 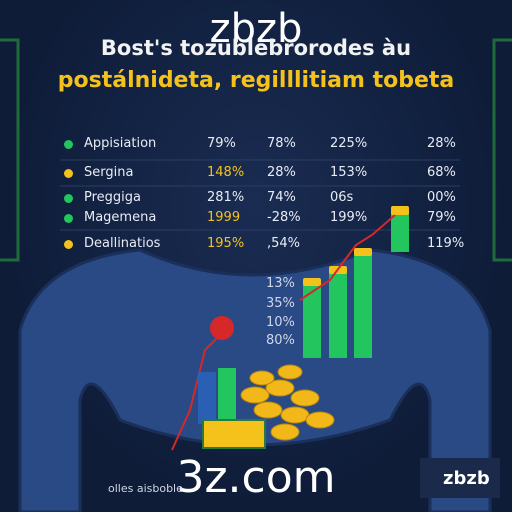 What do you see at coordinates (281, 143) in the screenshot?
I see `cell: 78%` at bounding box center [281, 143].